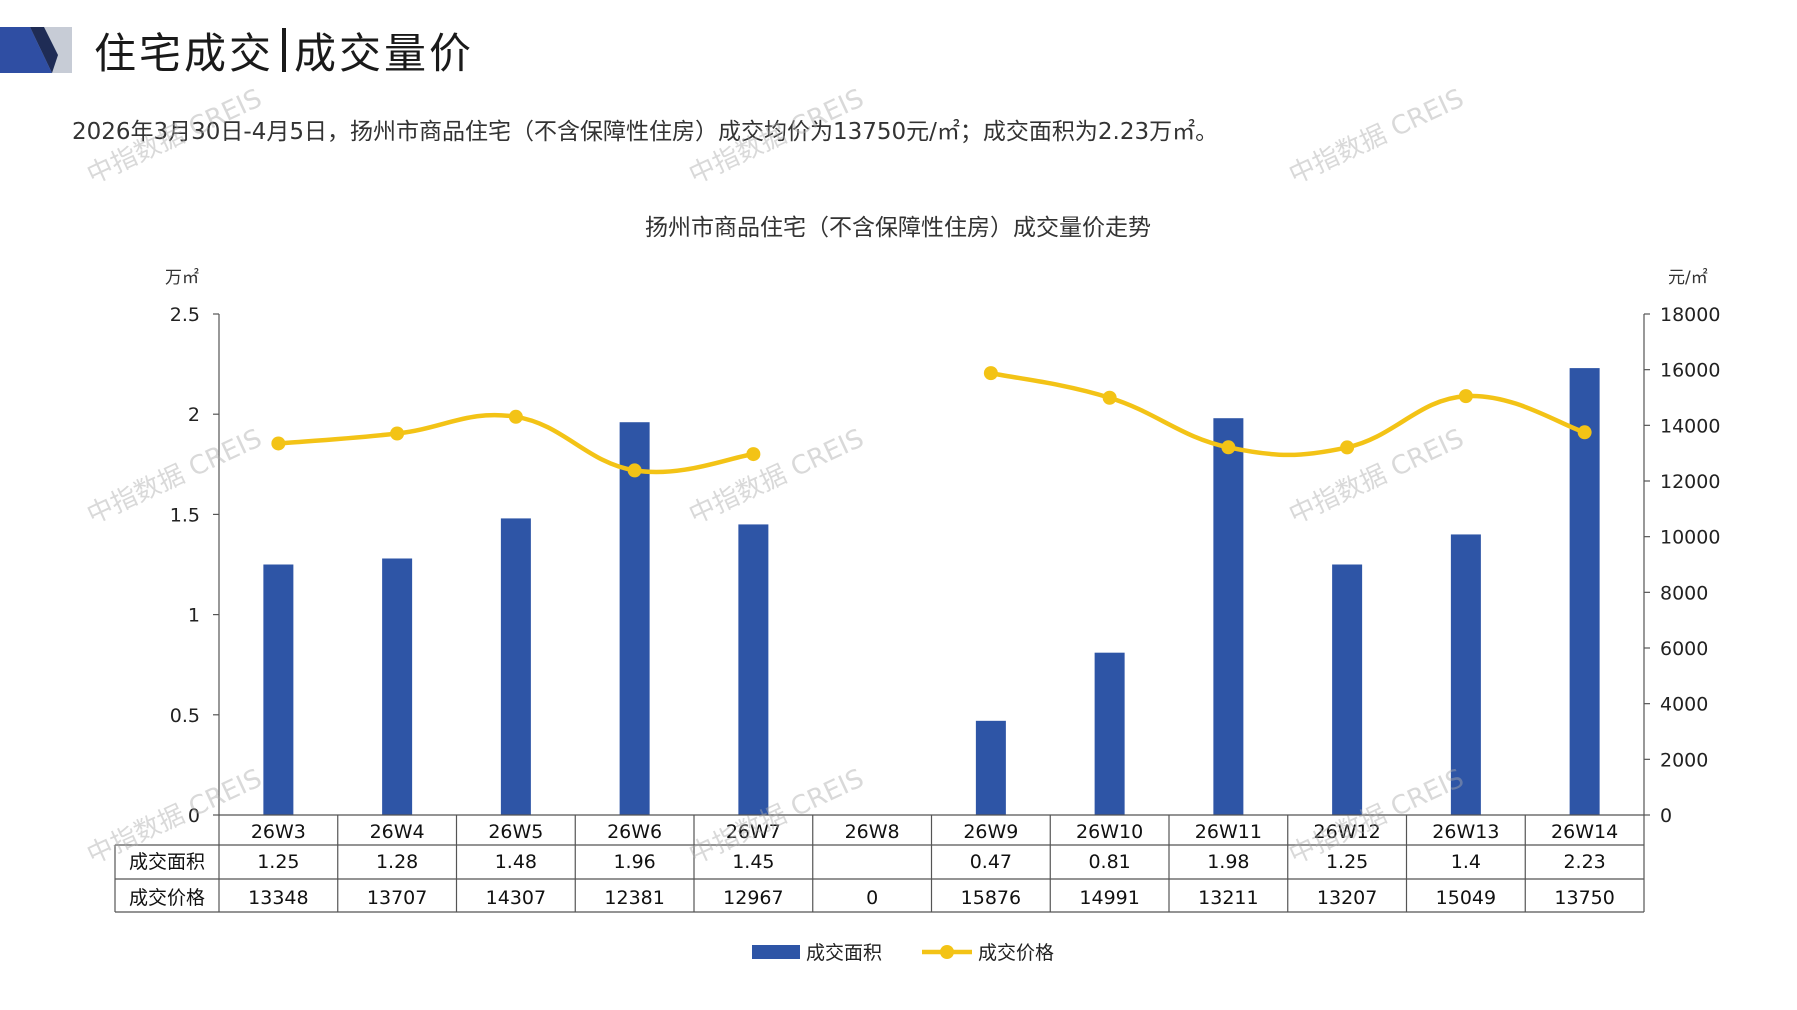 Image resolution: width=1797 pixels, height=1010 pixels. Describe the element at coordinates (278, 862) in the screenshot. I see `table-cell-area-26W3: 1.25` at that location.